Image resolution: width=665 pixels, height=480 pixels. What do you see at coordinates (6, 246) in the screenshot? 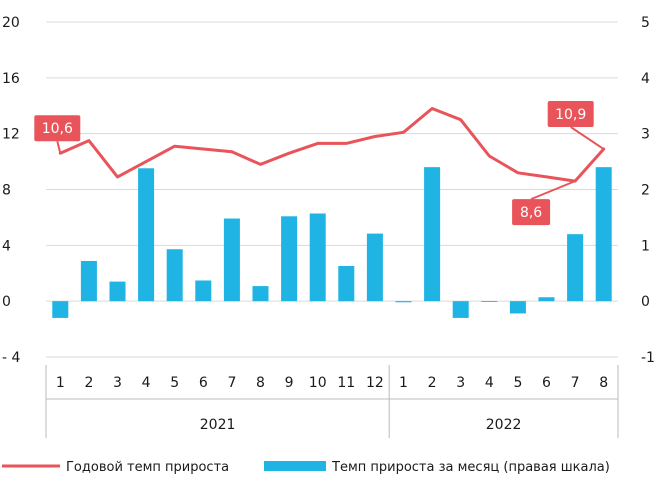
I see `y-left-tick-label: 4` at bounding box center [6, 246].